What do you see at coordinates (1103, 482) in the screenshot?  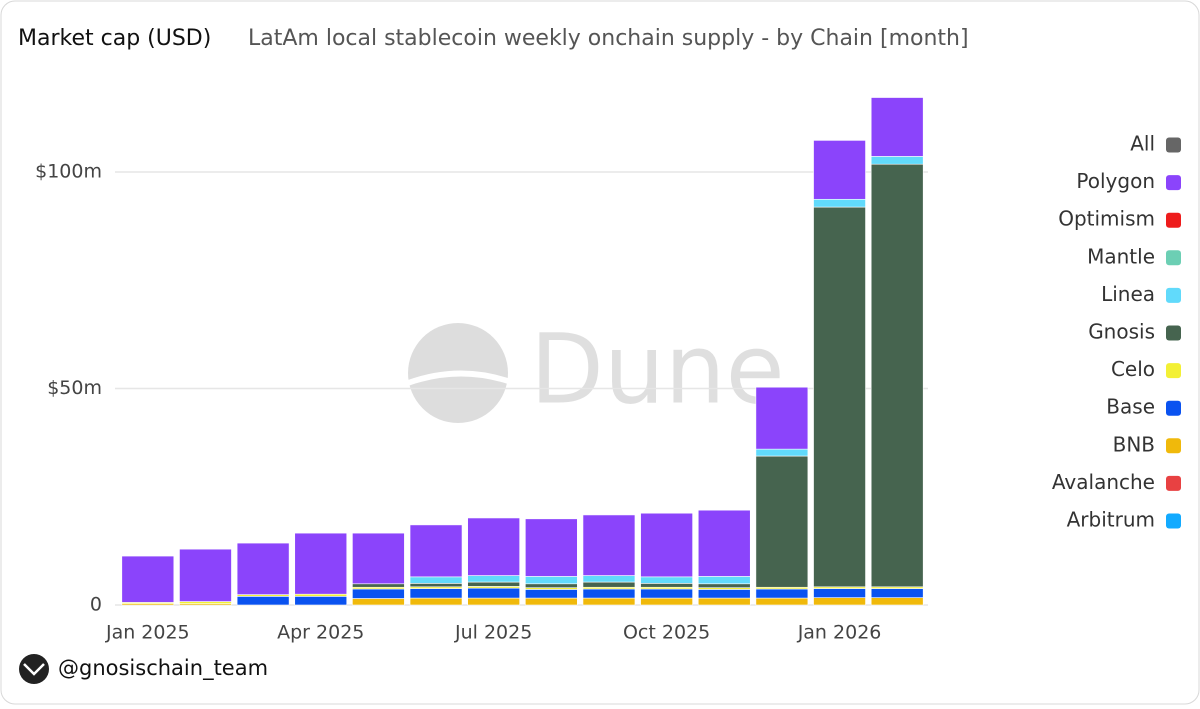 I see `legend-label: Avalanche` at bounding box center [1103, 482].